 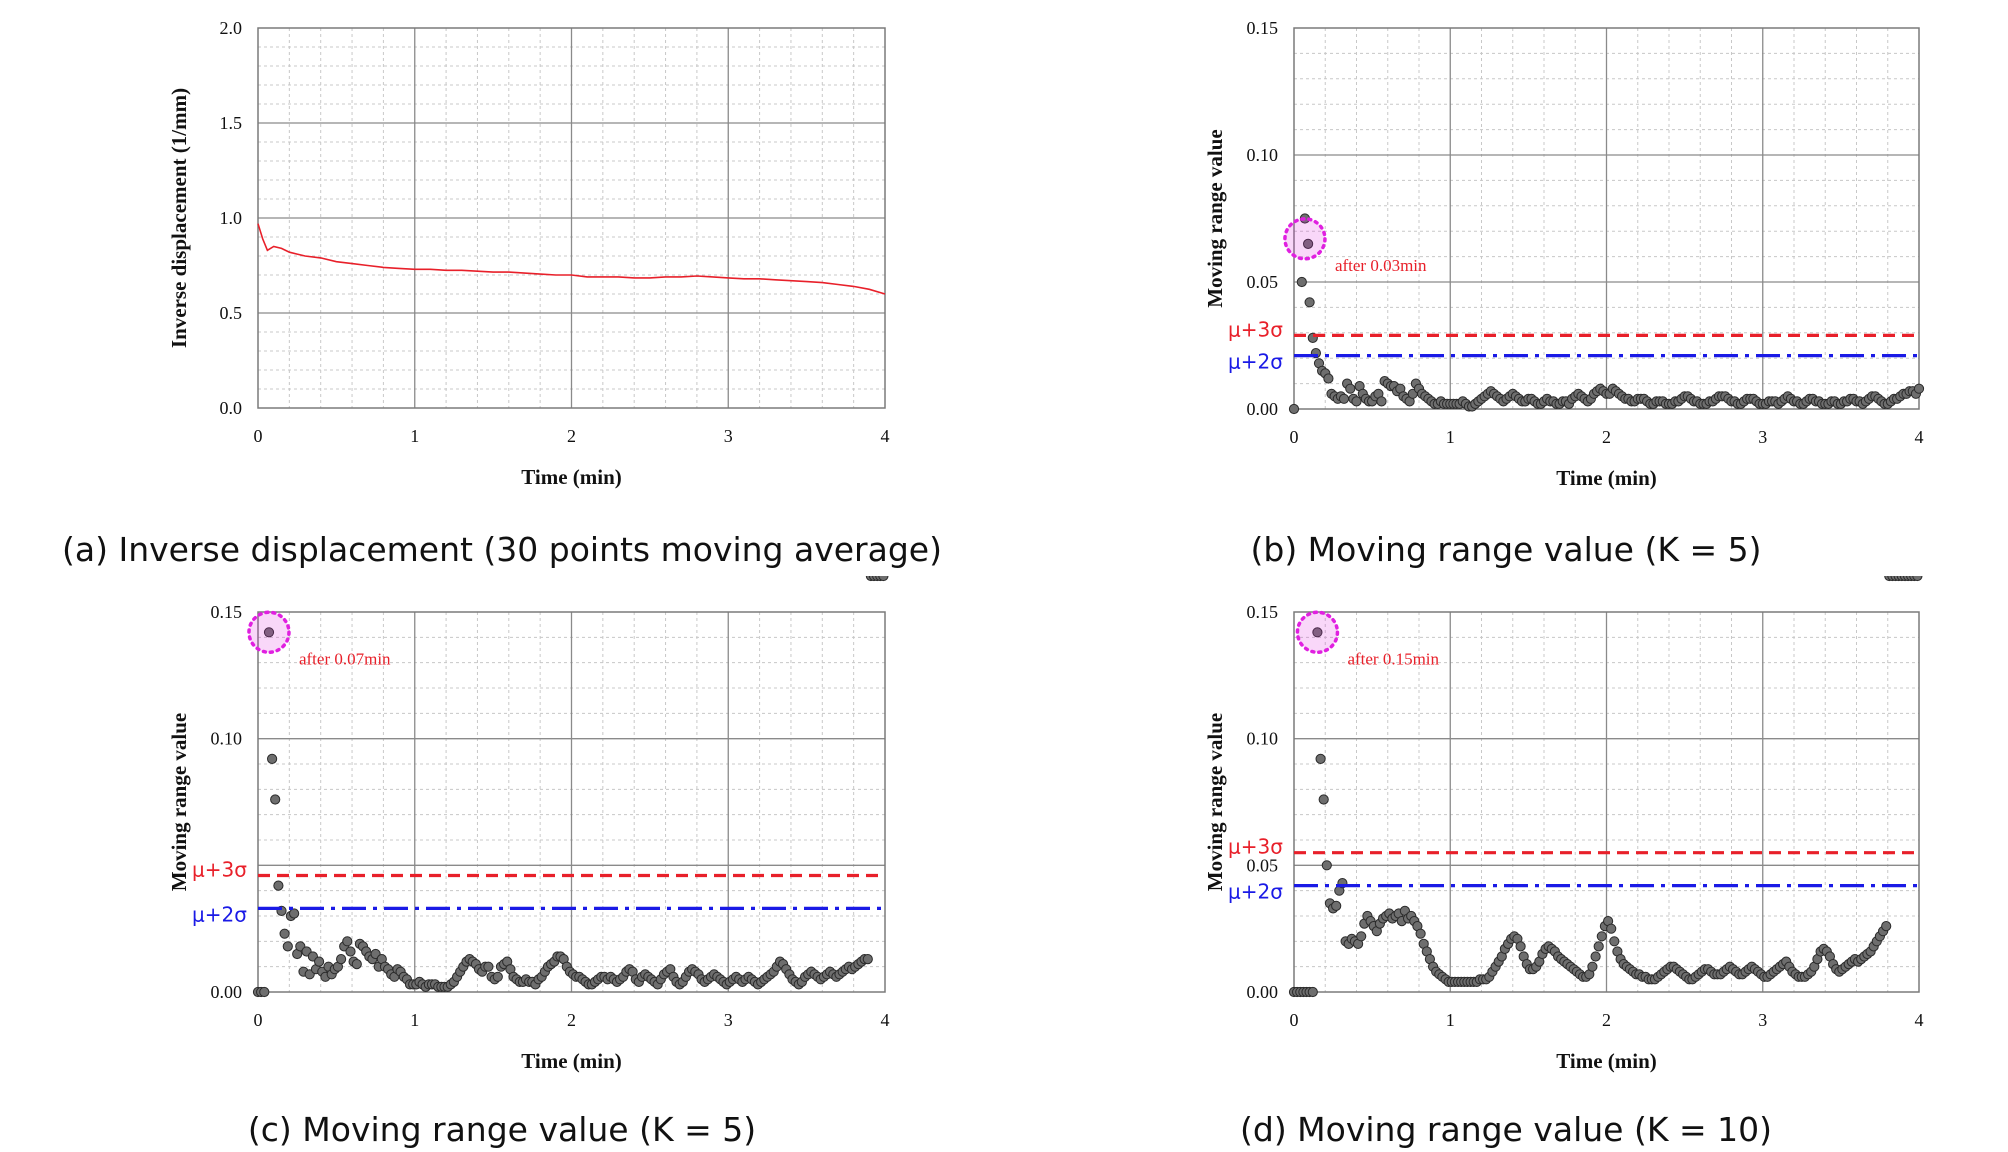 What do you see at coordinates (231, 28) in the screenshot?
I see `y-tick-label: 2.0` at bounding box center [231, 28].